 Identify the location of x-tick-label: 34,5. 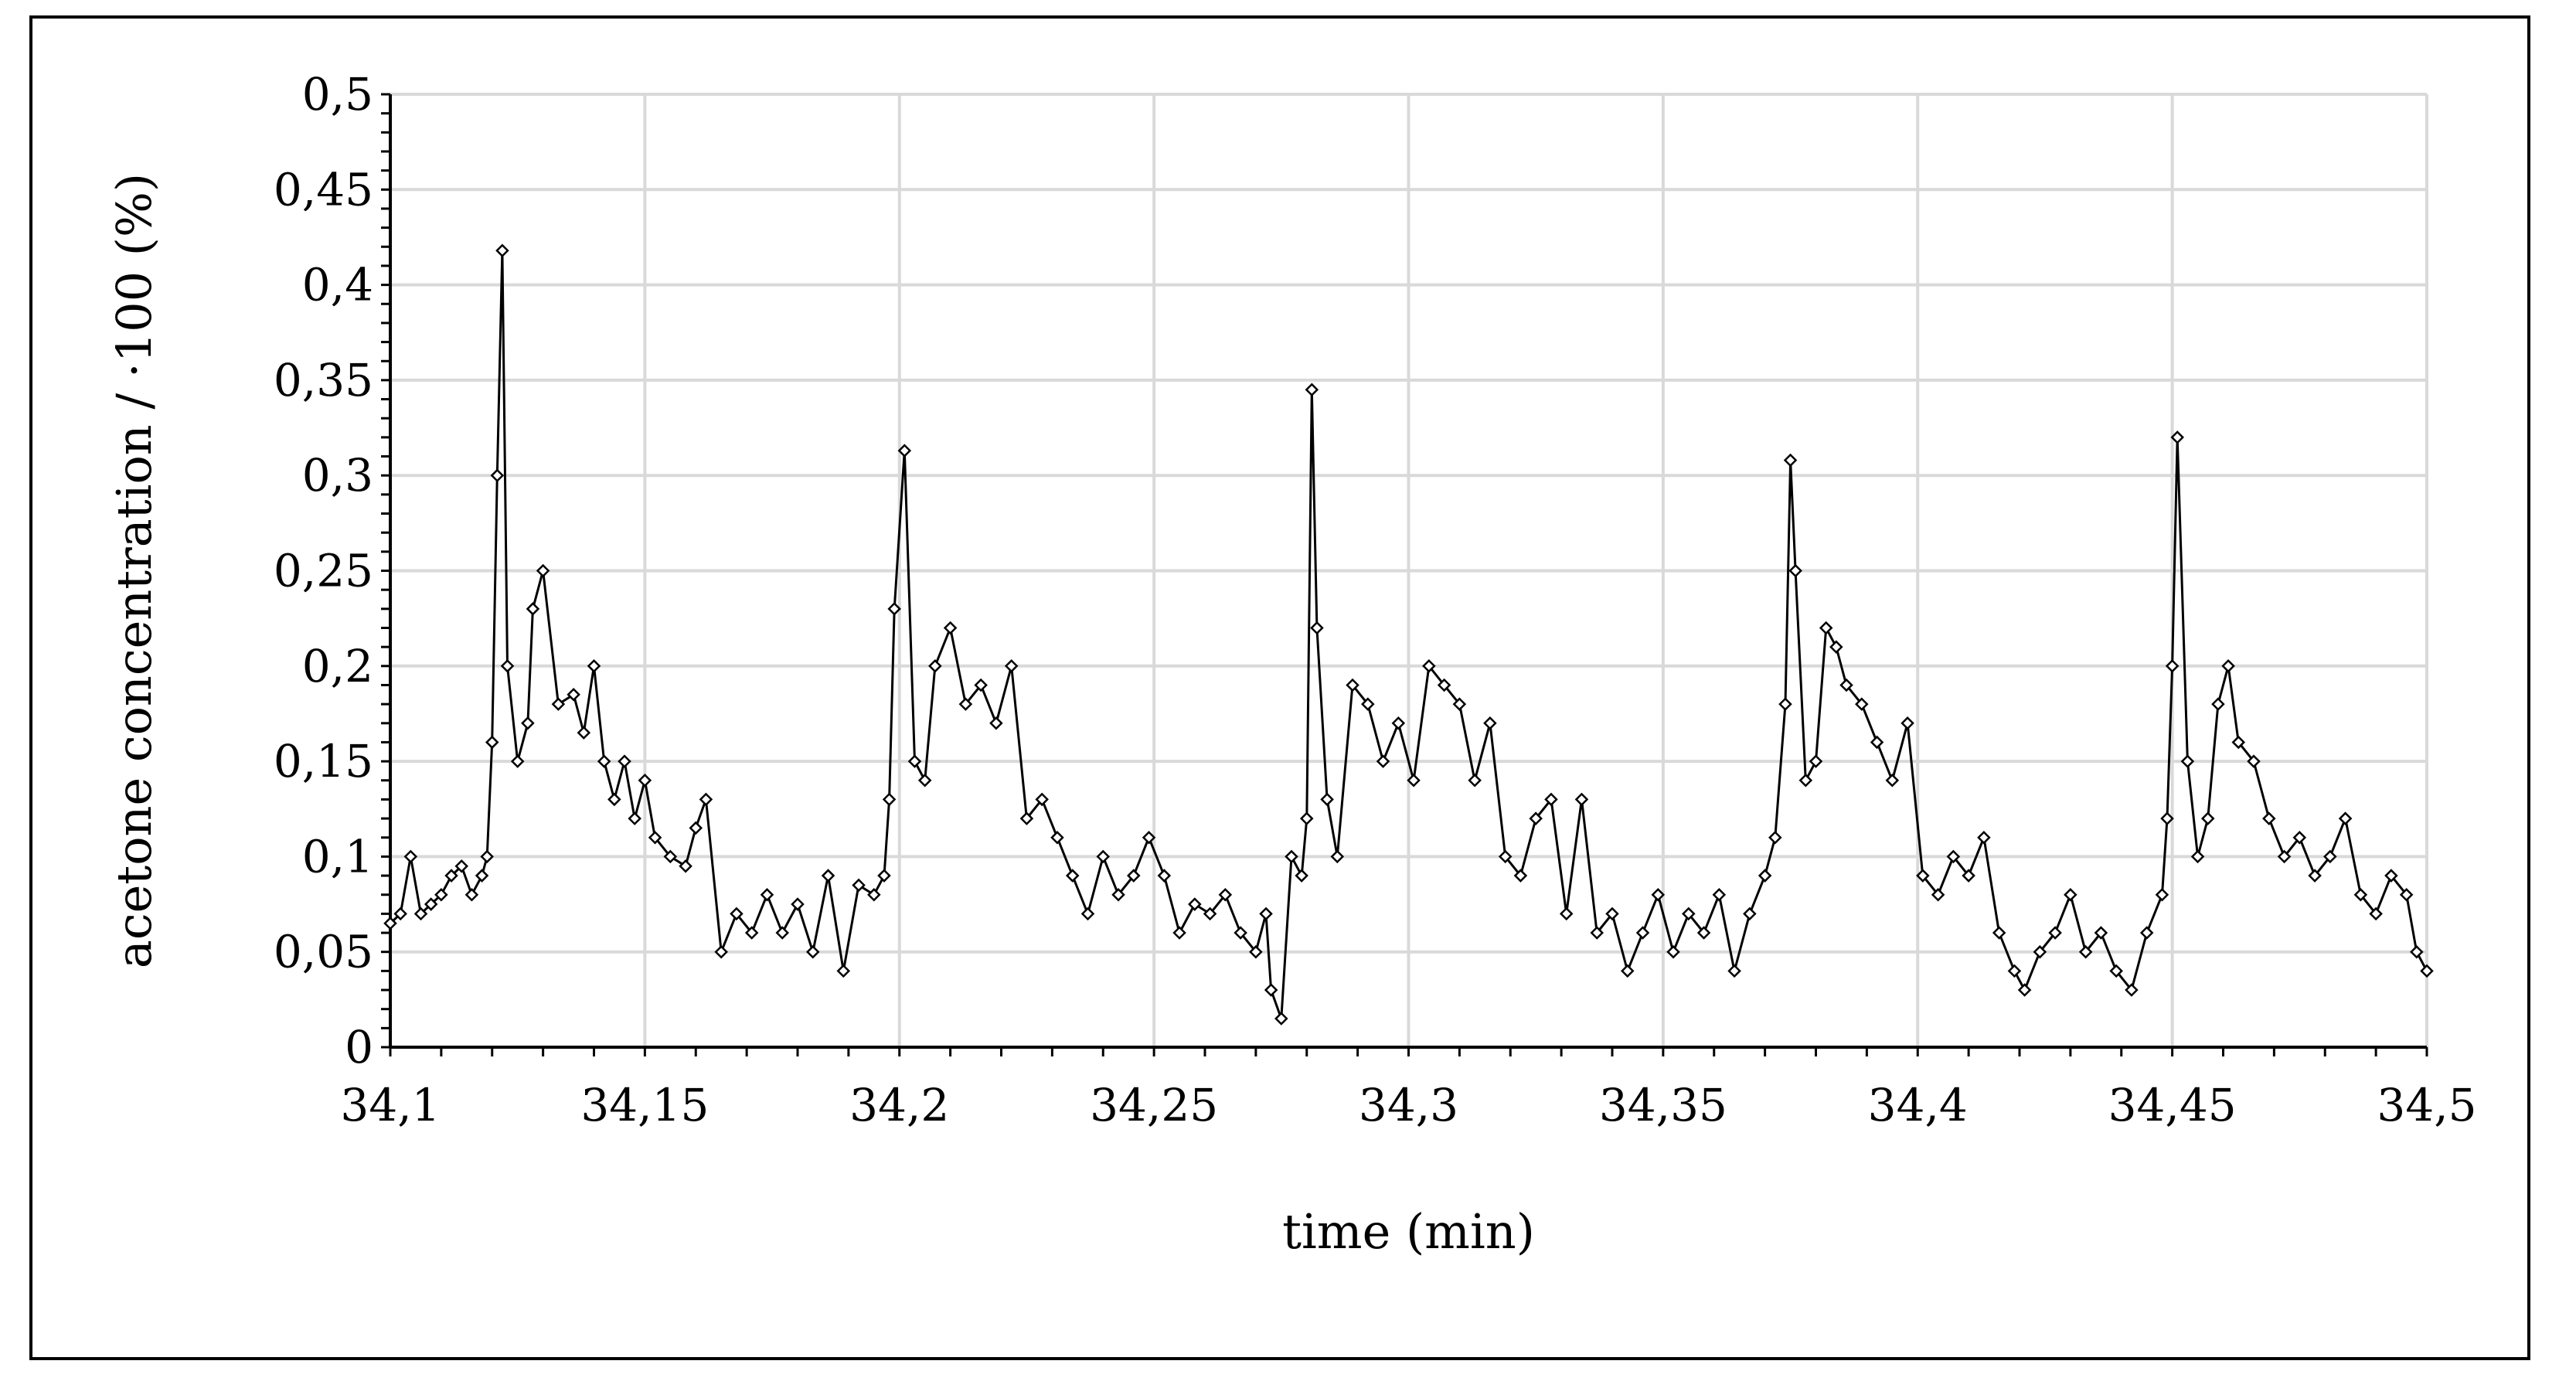
(2426, 1105).